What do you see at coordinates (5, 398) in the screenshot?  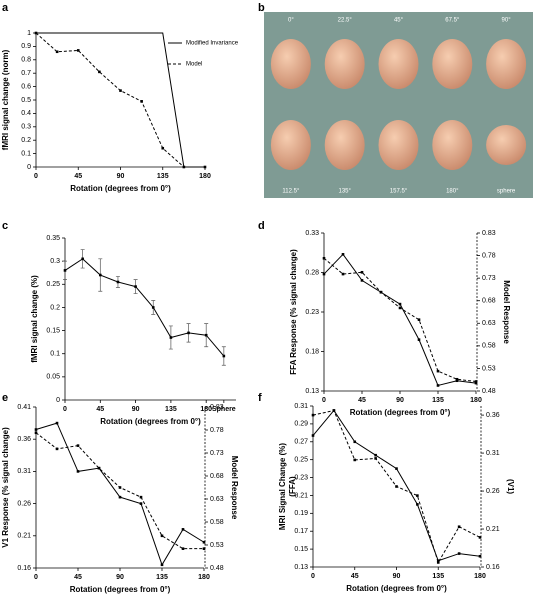 I see `panel-letter: e` at bounding box center [5, 398].